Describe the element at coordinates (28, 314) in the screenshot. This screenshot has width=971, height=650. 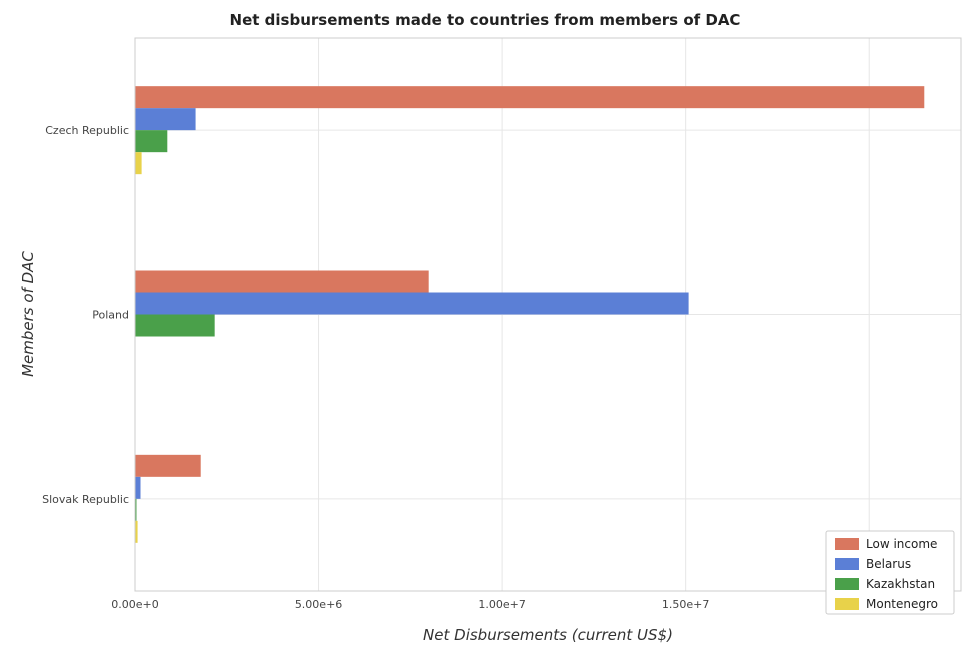
I see `y-axis-label: Members of DAC` at that location.